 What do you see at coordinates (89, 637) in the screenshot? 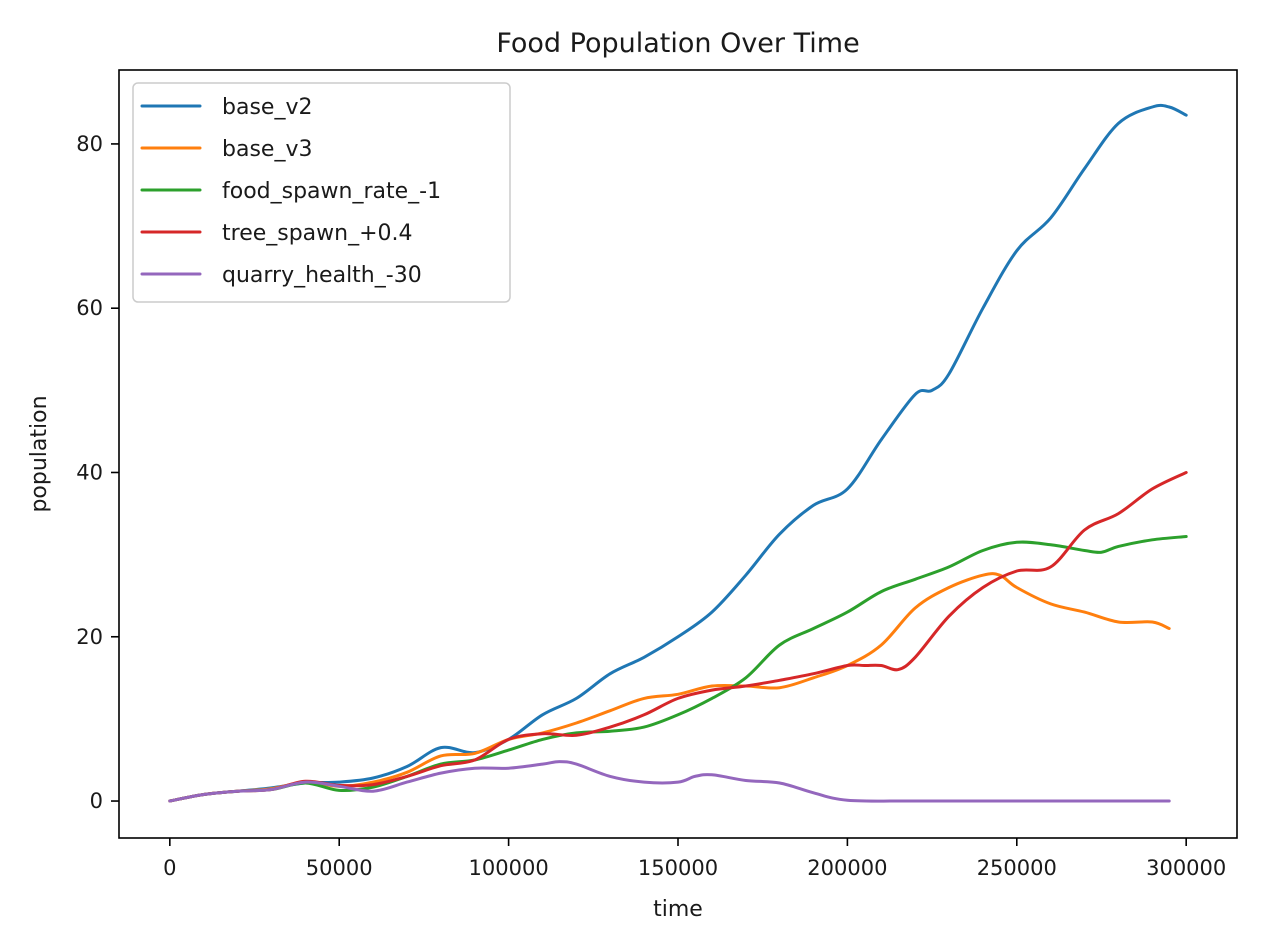
I see `y-tick-label-1: 20` at bounding box center [89, 637].